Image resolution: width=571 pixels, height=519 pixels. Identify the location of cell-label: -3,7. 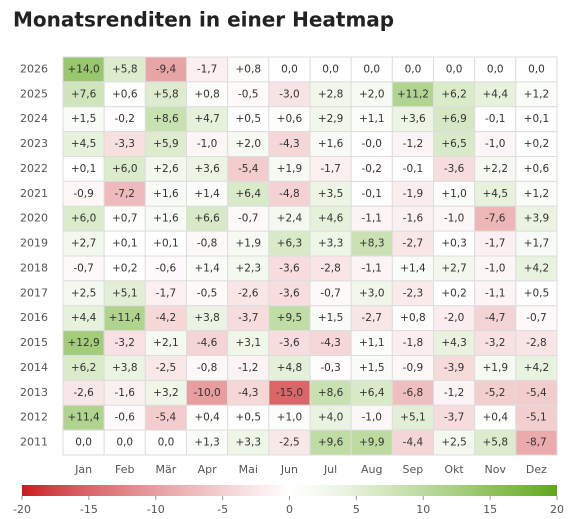
(454, 418).